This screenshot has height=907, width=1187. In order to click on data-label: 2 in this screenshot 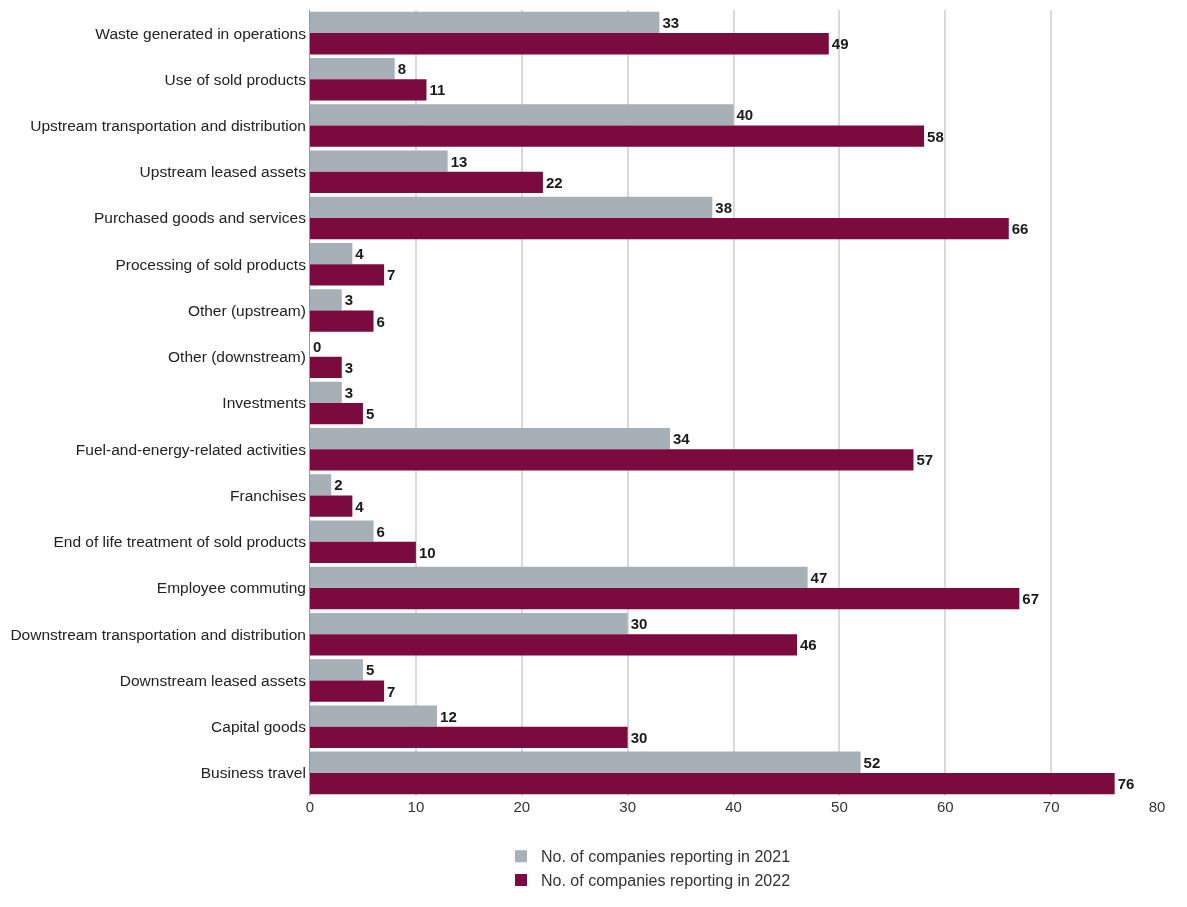, I will do `click(338, 485)`.